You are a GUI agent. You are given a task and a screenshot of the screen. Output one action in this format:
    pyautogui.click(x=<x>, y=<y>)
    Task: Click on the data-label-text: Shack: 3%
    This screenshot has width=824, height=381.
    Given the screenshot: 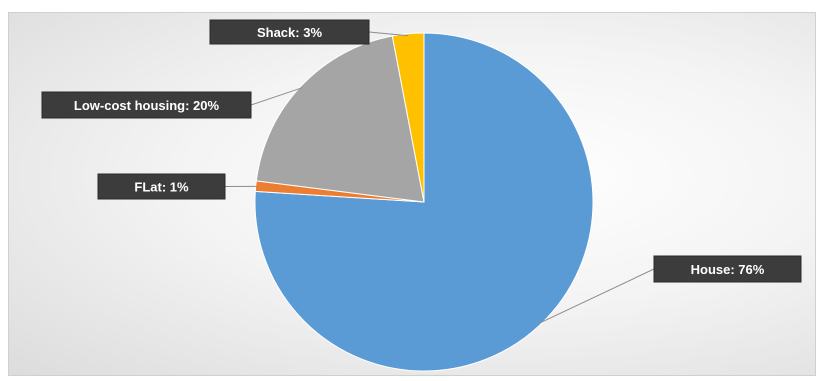 What is the action you would take?
    pyautogui.click(x=289, y=32)
    